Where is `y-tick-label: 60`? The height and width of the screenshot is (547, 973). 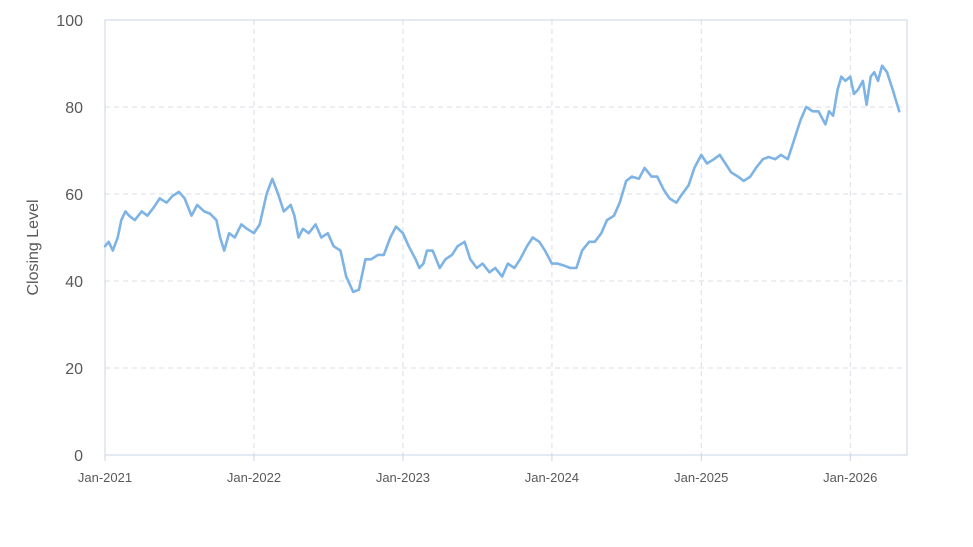 y-tick-label: 60 is located at coordinates (74, 195).